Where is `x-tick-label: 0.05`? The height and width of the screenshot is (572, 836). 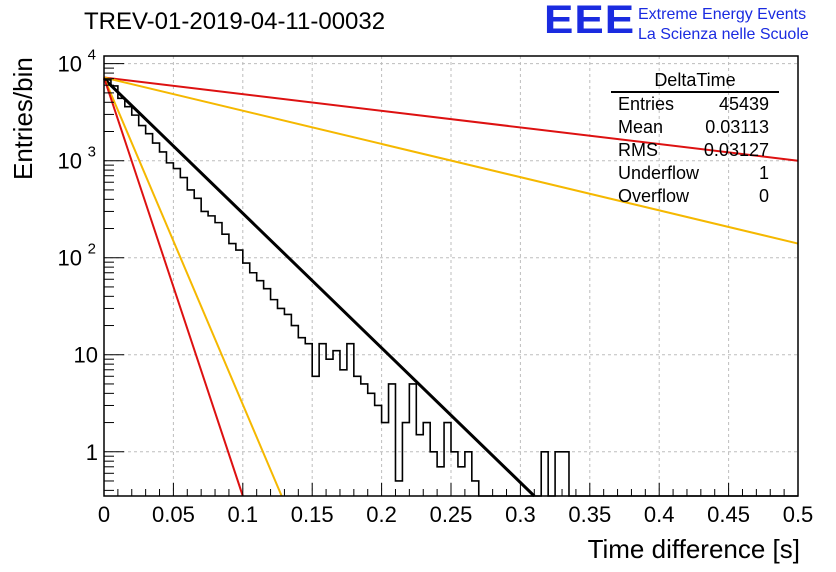 x-tick-label: 0.05 is located at coordinates (173, 514).